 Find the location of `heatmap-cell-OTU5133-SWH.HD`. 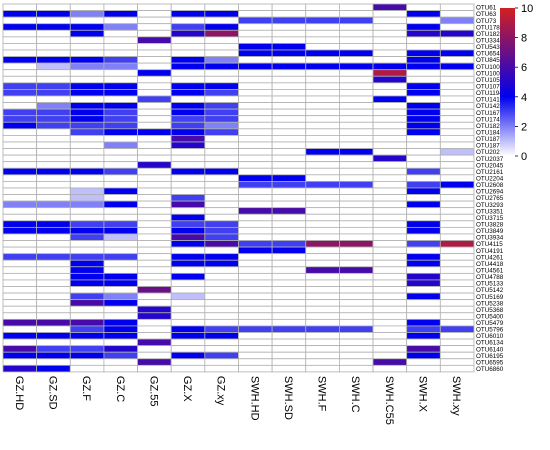

heatmap-cell-OTU5133-SWH.HD is located at coordinates (255, 283).